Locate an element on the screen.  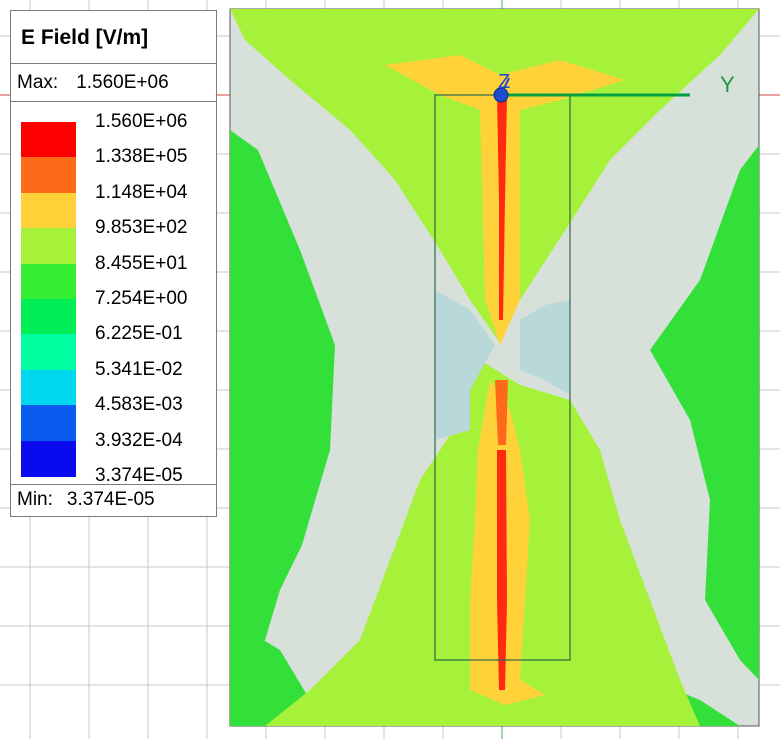
legend-tick-label: 6.225E-01 is located at coordinates (139, 334).